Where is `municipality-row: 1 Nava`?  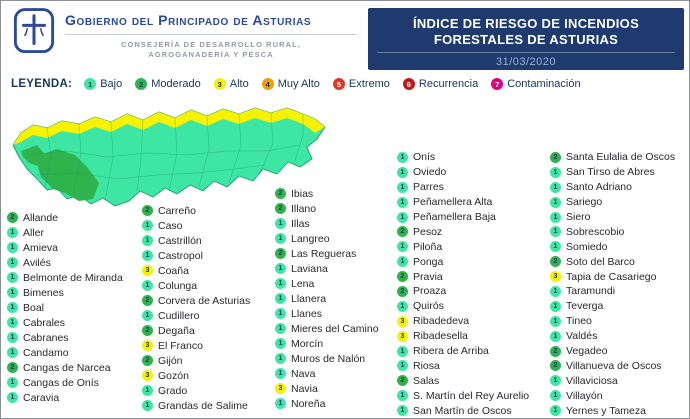 municipality-row: 1 Nava is located at coordinates (335, 373).